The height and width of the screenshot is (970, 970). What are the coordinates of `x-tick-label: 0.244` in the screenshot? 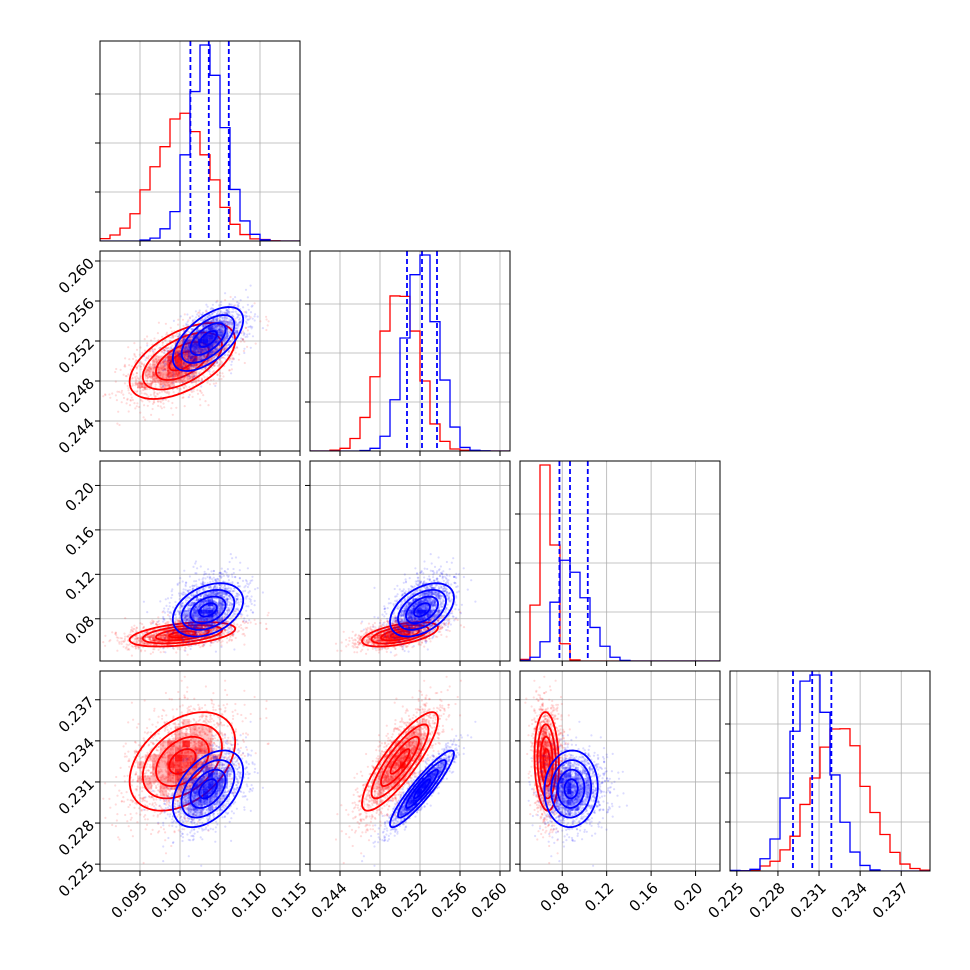 It's located at (329, 900).